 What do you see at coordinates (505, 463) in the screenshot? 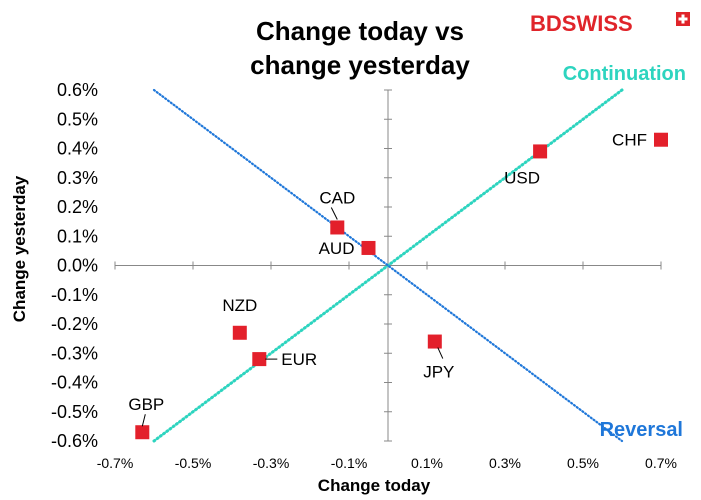
I see `x-tick-label: 0.3%` at bounding box center [505, 463].